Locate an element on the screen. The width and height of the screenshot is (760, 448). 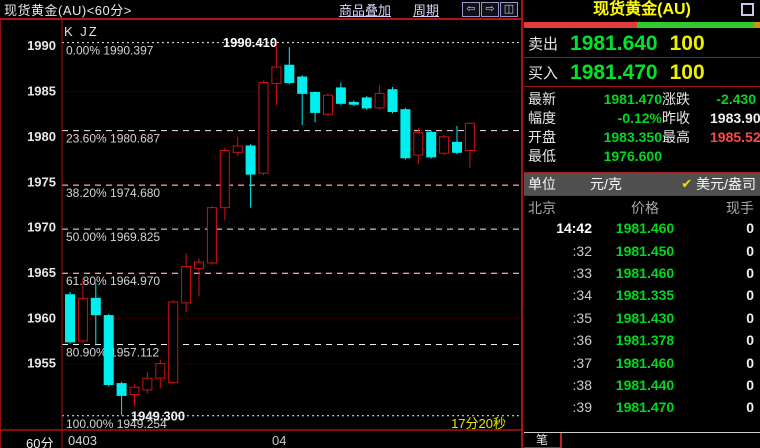
fib-label: 100.00% 1949.254 is located at coordinates (116, 424).